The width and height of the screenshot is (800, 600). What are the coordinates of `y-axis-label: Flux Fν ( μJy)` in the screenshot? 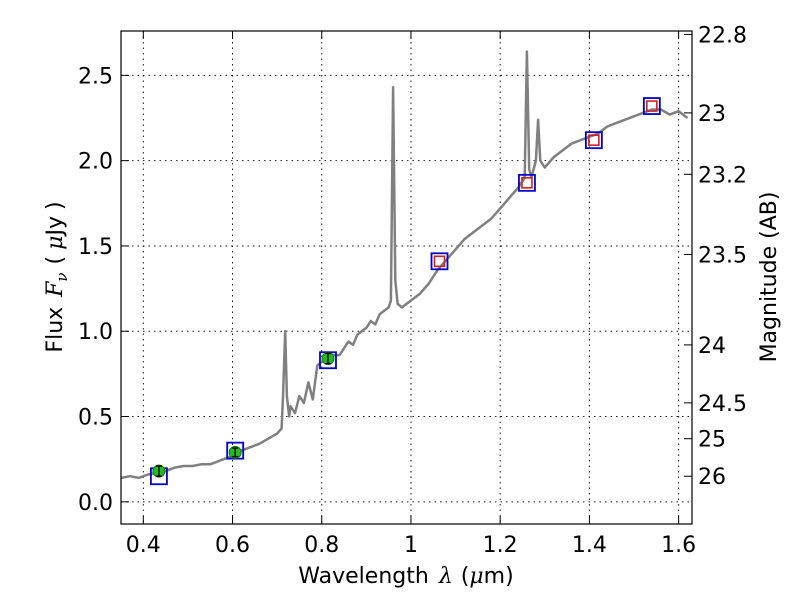 It's located at (57, 276).